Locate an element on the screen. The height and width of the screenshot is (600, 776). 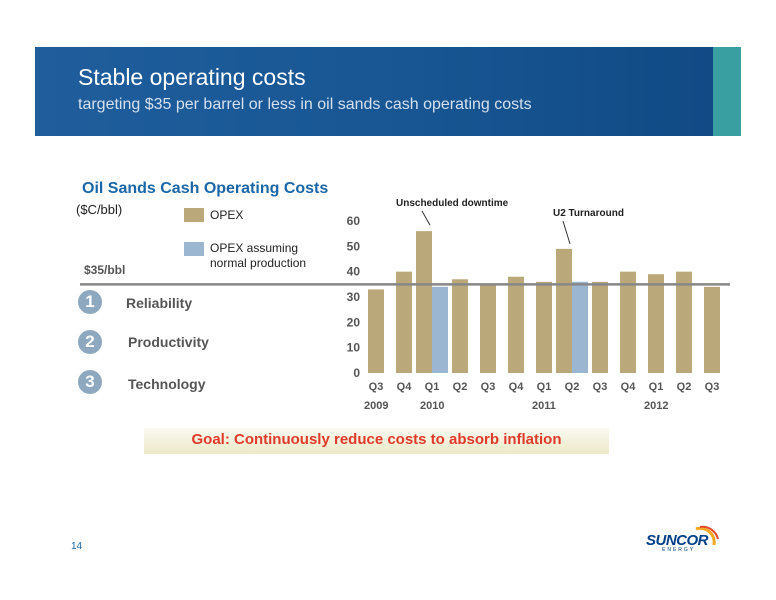
title-banner is located at coordinates (374, 91).